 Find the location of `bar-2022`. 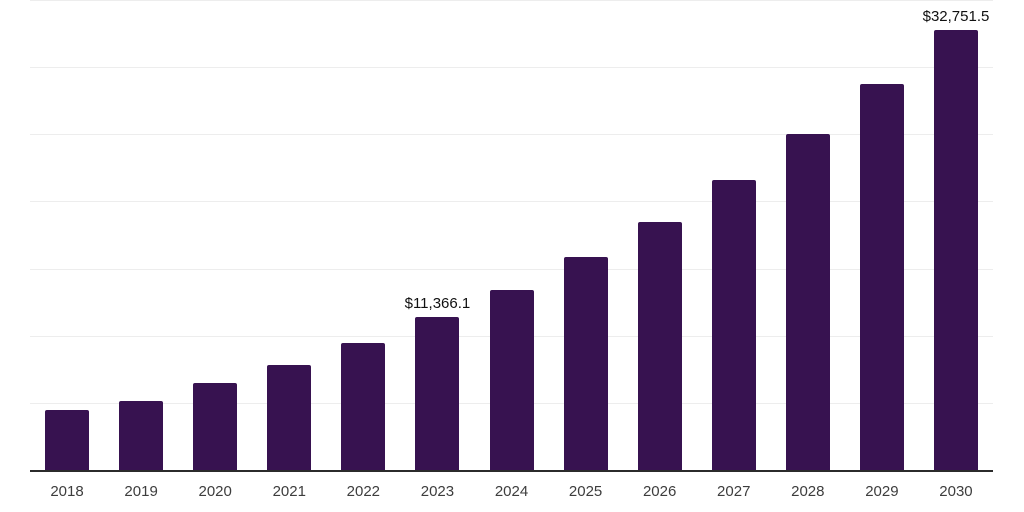

bar-2022 is located at coordinates (363, 406).